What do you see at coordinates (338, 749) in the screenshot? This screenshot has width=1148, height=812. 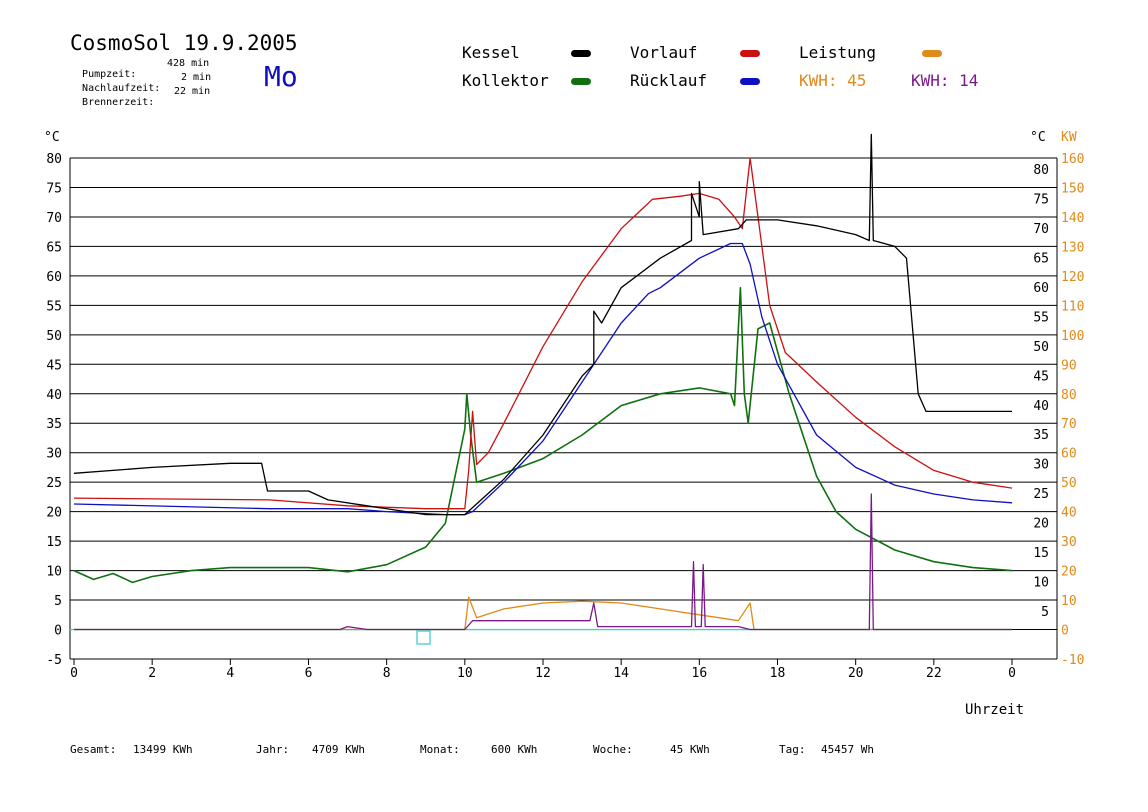 I see `jahr-value: 4709 KWh` at bounding box center [338, 749].